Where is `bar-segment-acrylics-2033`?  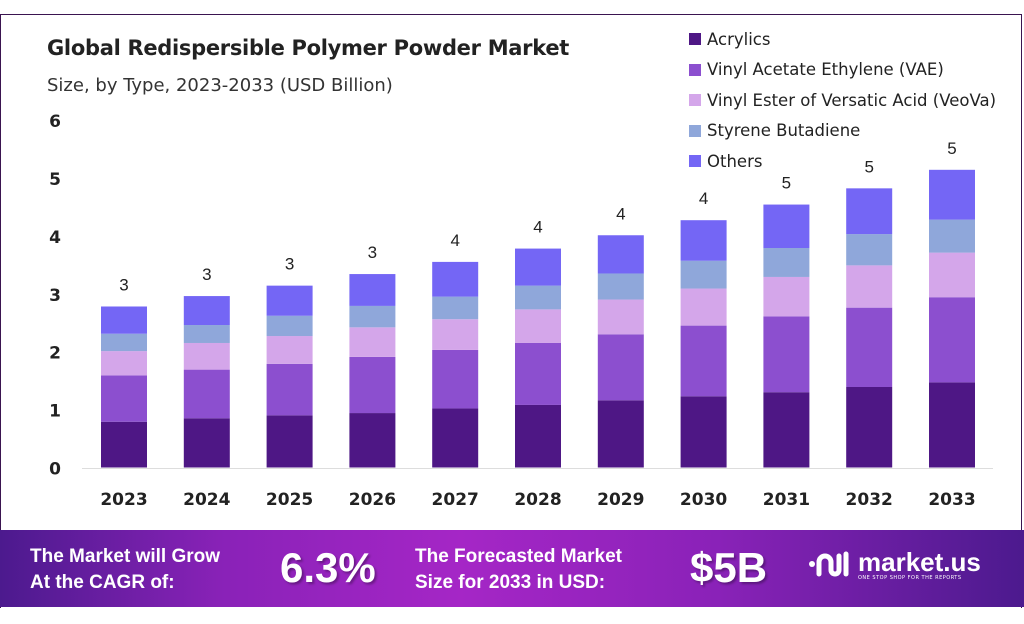
bar-segment-acrylics-2033 is located at coordinates (952, 425).